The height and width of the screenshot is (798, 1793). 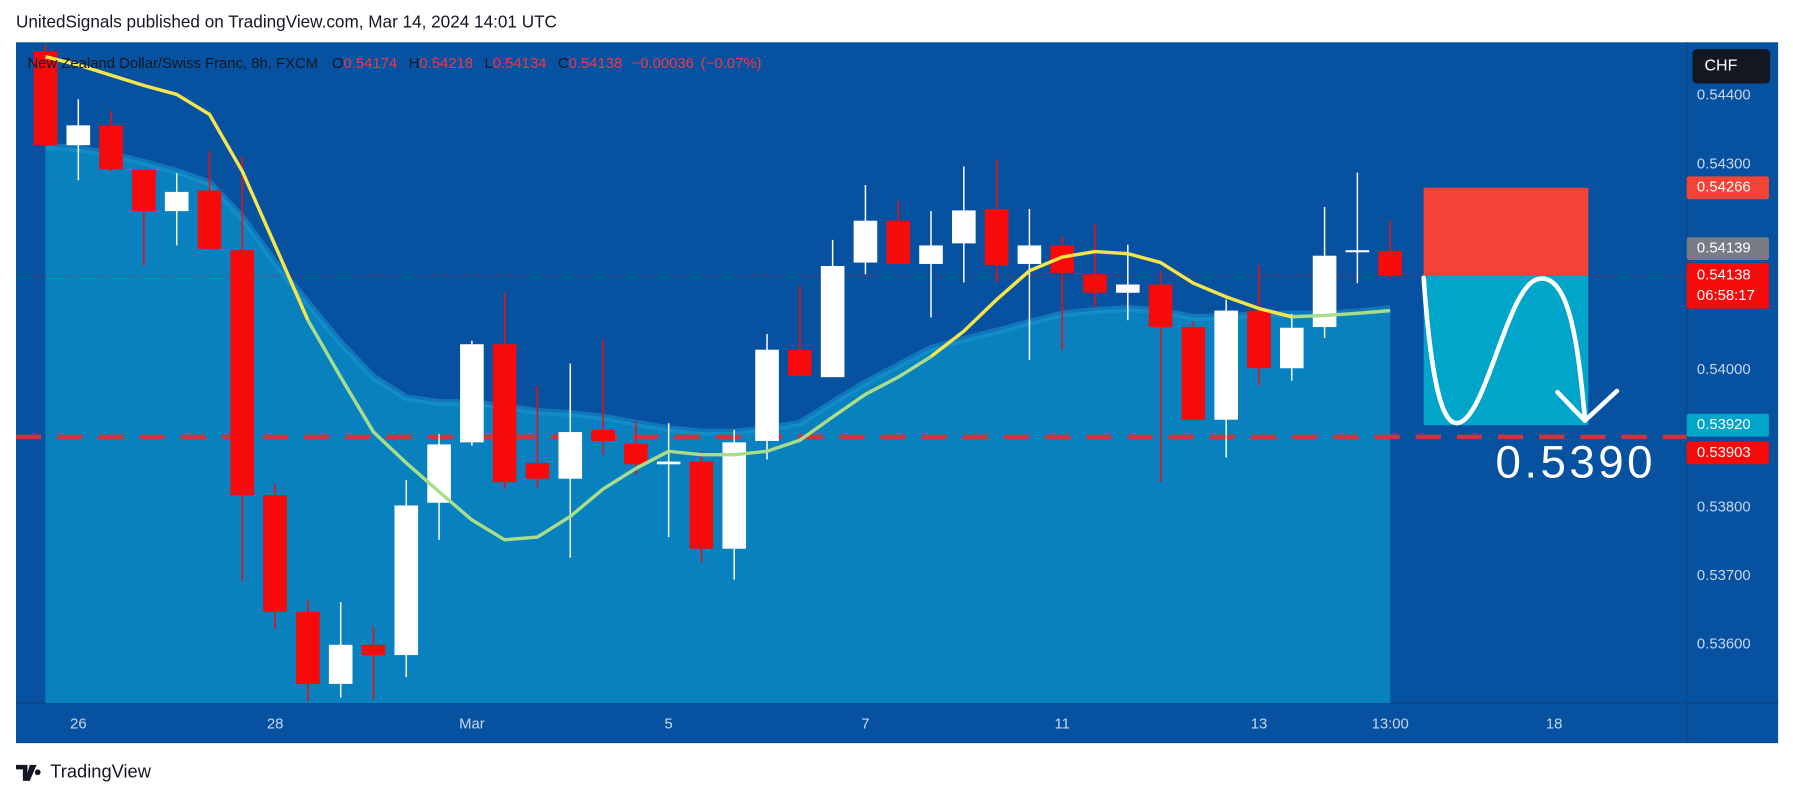 I want to click on x-tick-label: 5, so click(x=669, y=725).